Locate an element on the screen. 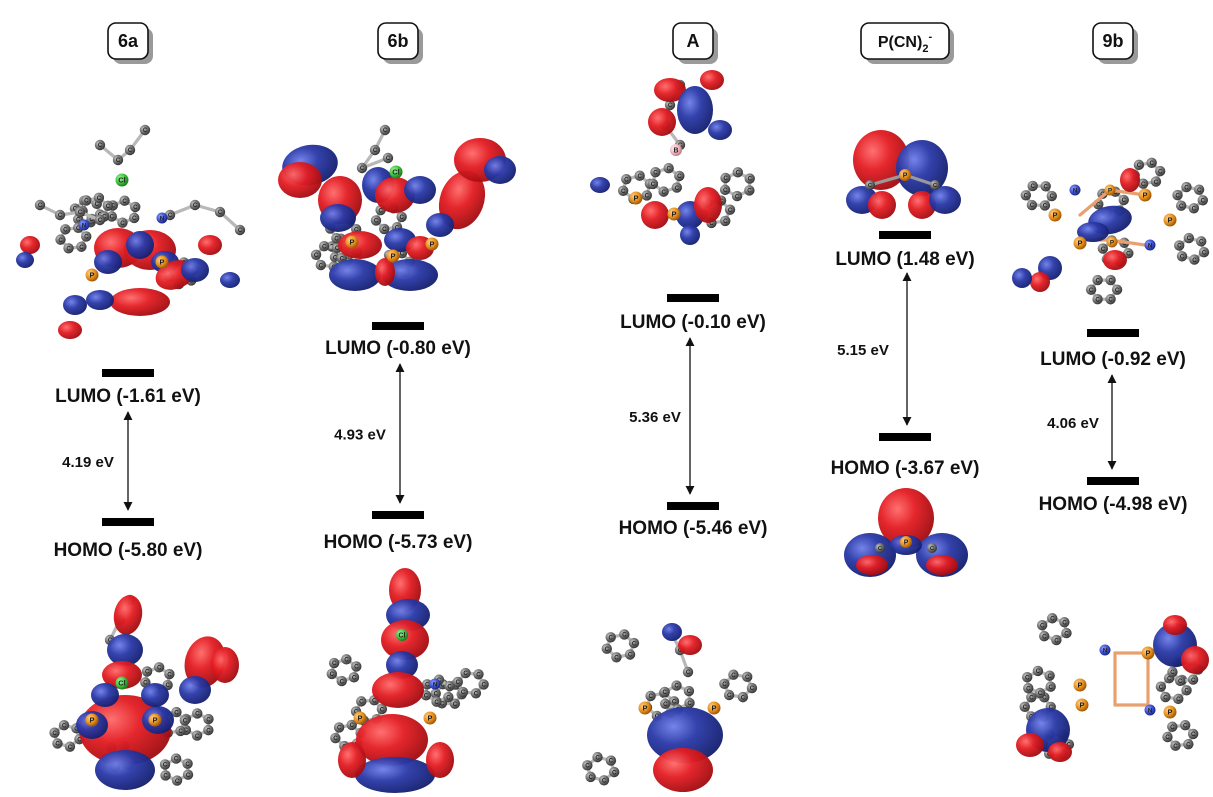 Image resolution: width=1213 pixels, height=797 pixels. atom-label: Cl is located at coordinates (402, 636).